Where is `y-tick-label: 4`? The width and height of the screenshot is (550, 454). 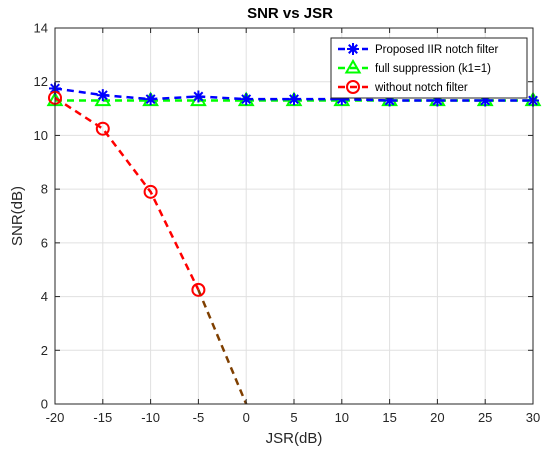
y-tick-label: 4 is located at coordinates (44, 296).